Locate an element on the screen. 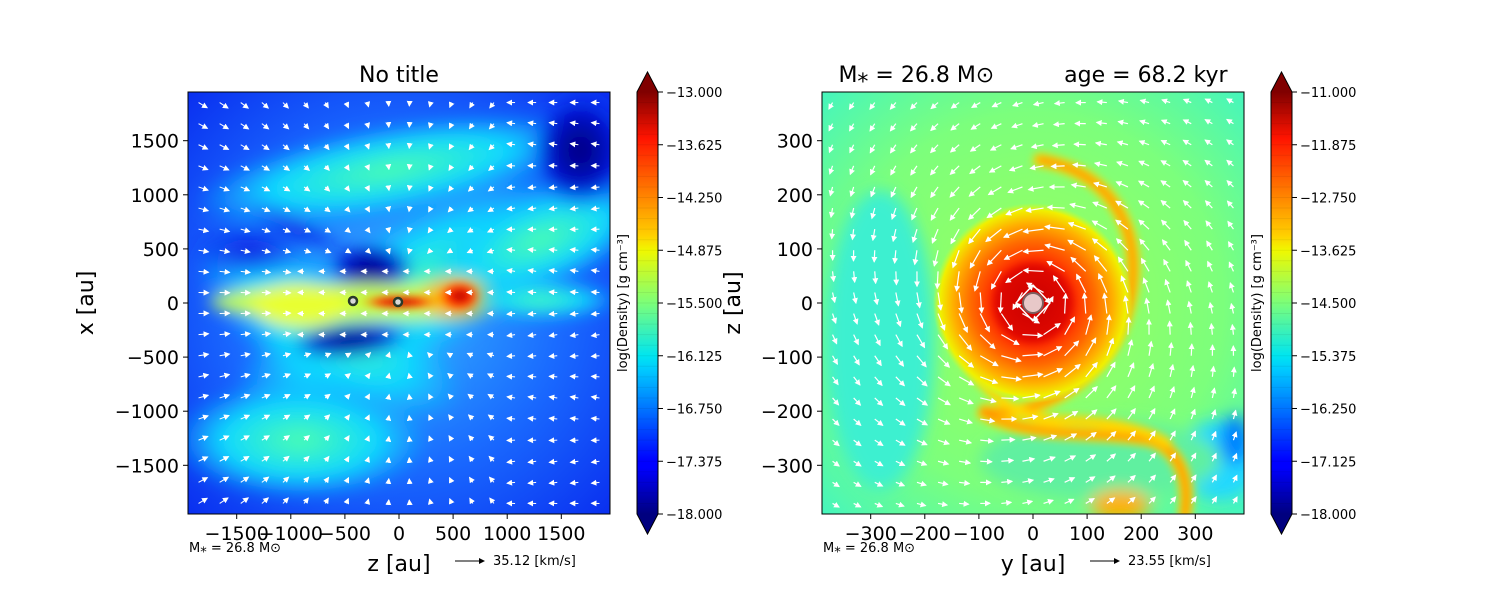 Image resolution: width=1500 pixels, height=600 pixels. left-colorbar-label: log(Density) [g cm⁻³] is located at coordinates (623, 303).